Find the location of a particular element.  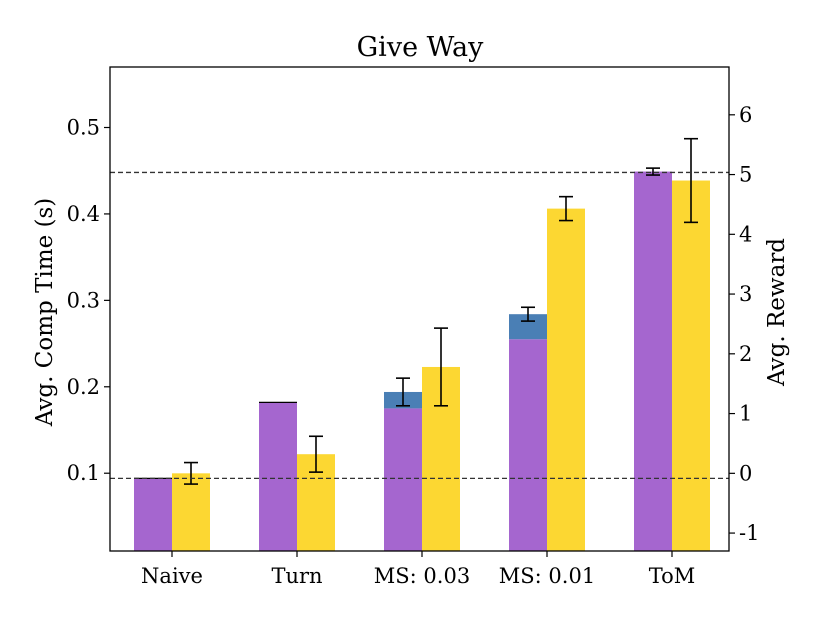

y-right-tick-label: 0 is located at coordinates (745, 473).